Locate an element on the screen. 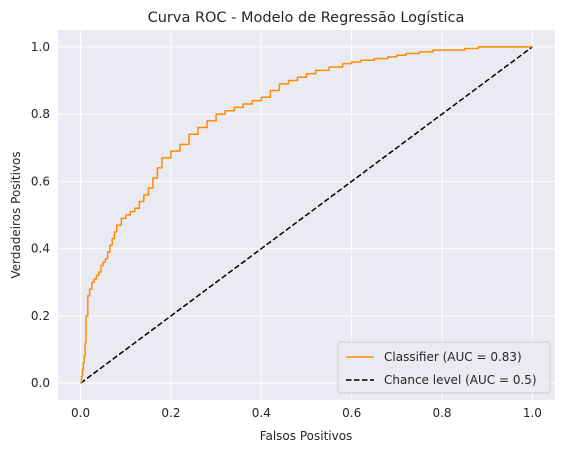  x-tick-label: 0.8 is located at coordinates (441, 413).